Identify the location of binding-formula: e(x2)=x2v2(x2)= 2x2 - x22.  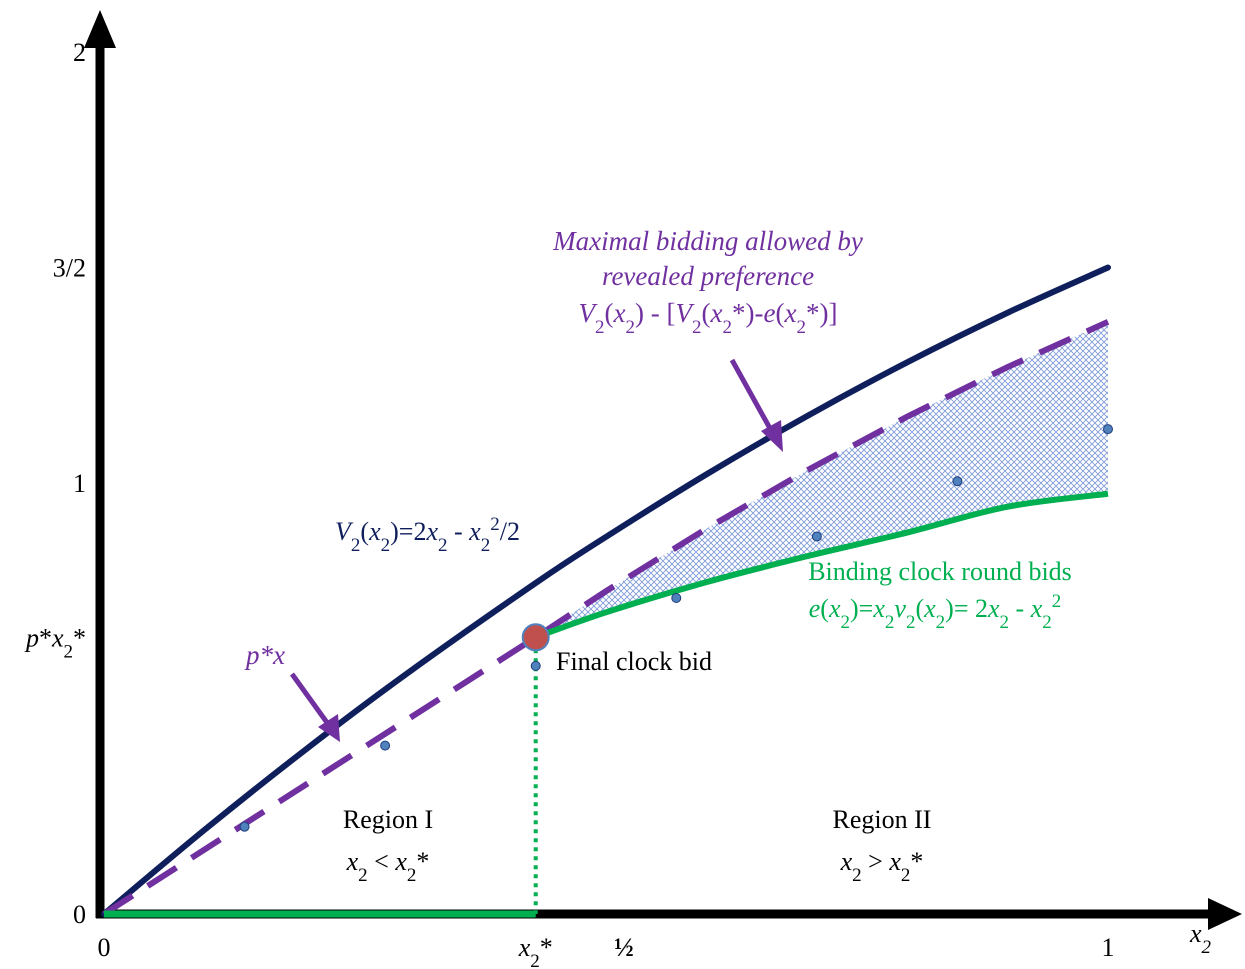
(935, 612).